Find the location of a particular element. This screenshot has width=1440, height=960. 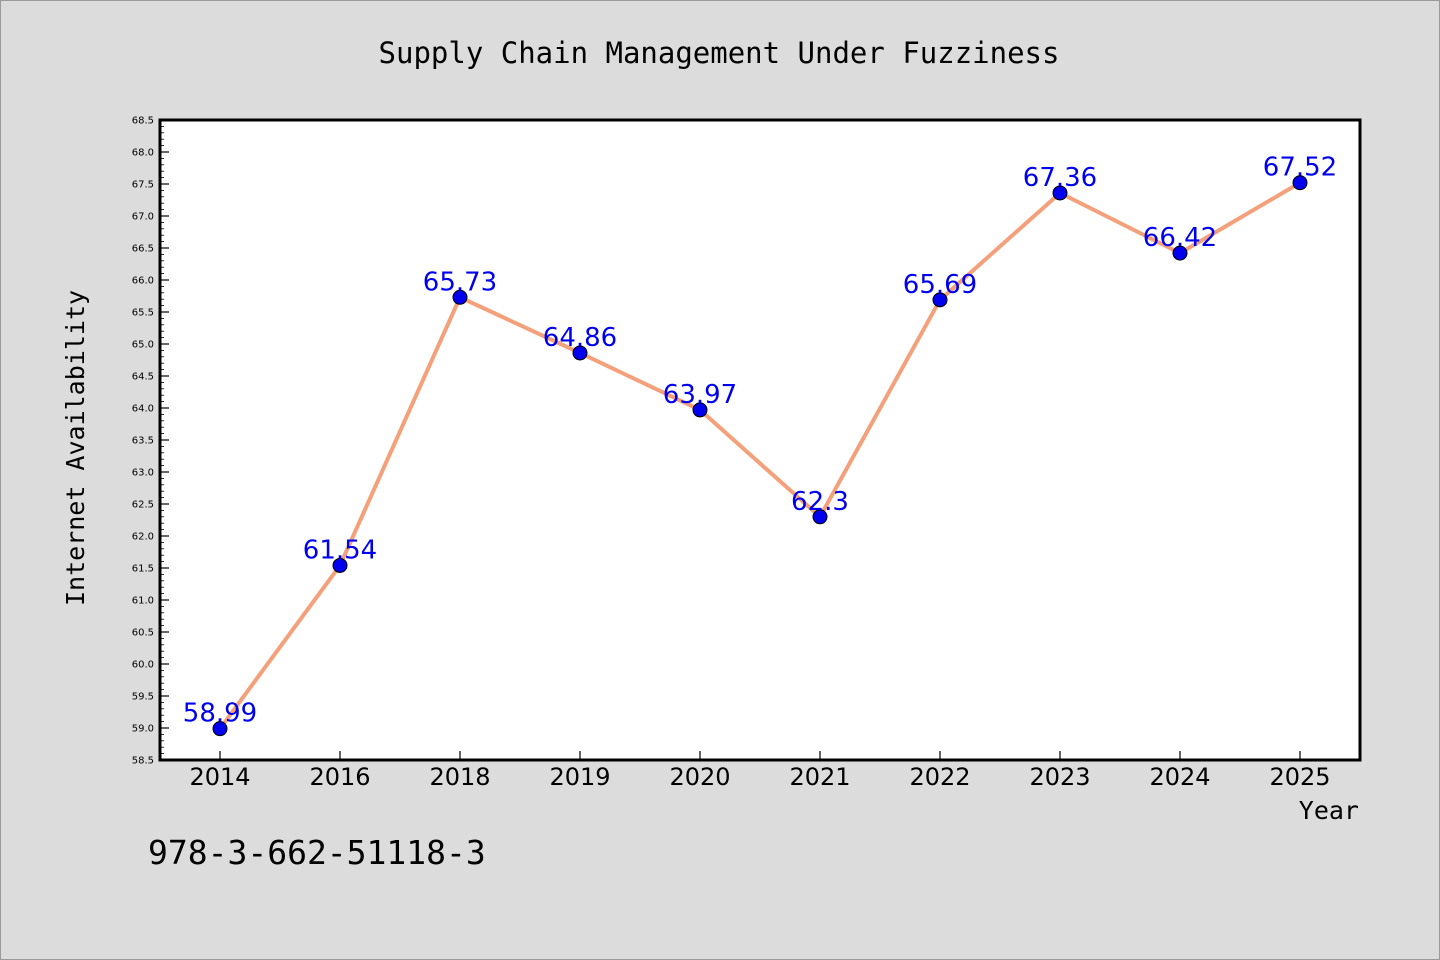

x-tick-label: 2019 is located at coordinates (579, 777).